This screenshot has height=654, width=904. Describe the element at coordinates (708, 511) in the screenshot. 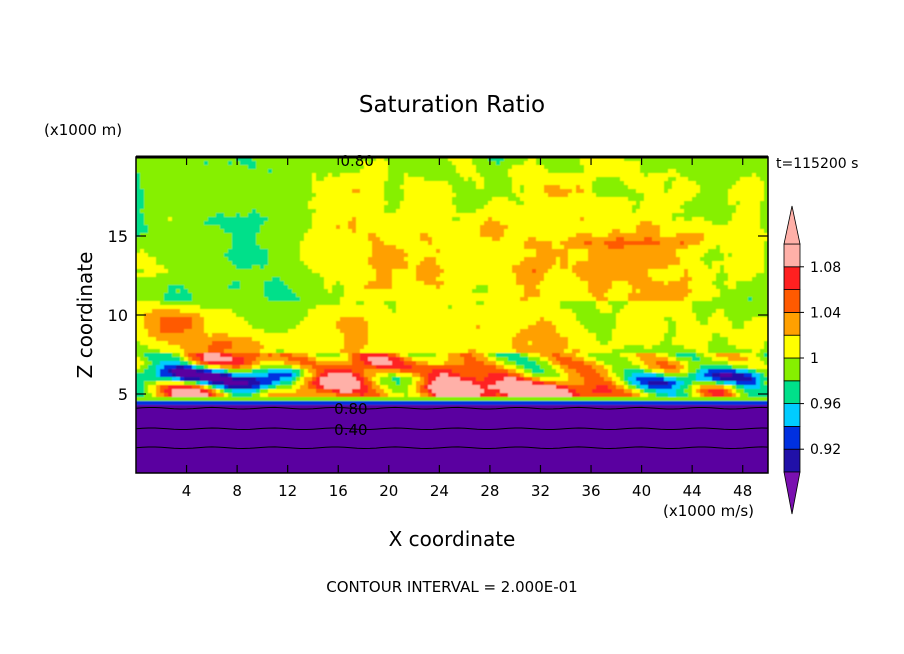

I see `x-unit-label: (x1000 m/s)` at that location.